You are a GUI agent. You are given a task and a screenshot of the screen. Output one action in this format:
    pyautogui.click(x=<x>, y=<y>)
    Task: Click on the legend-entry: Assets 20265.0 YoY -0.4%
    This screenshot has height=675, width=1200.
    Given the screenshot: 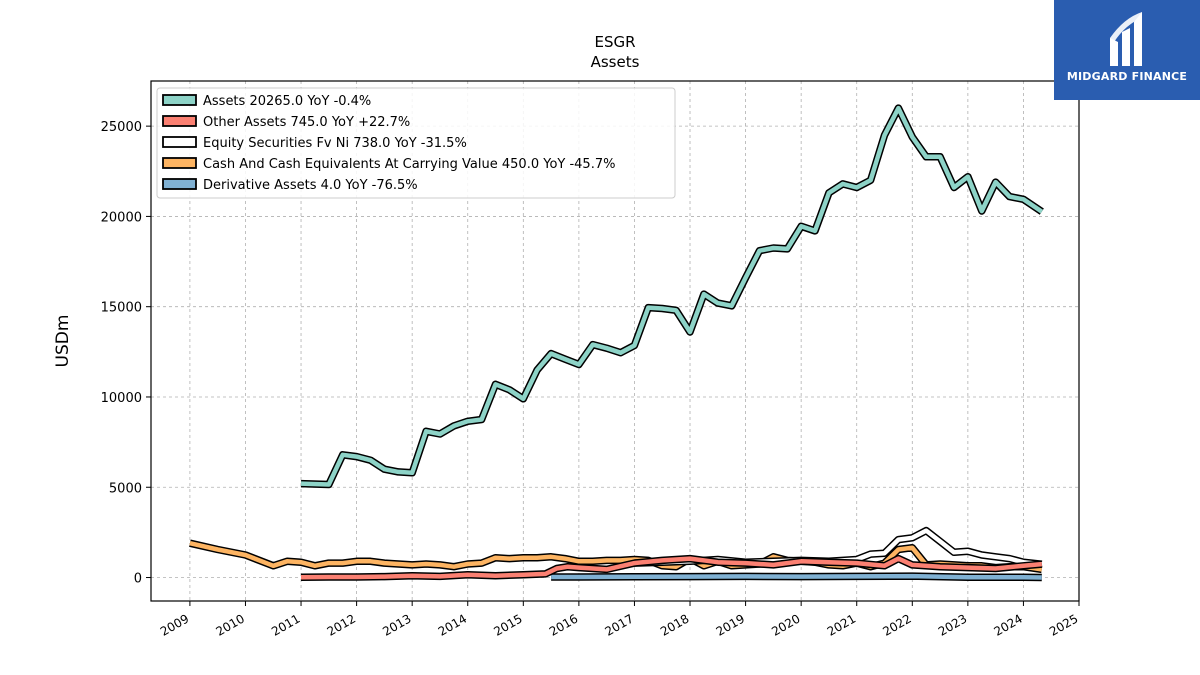 What is the action you would take?
    pyautogui.click(x=287, y=101)
    